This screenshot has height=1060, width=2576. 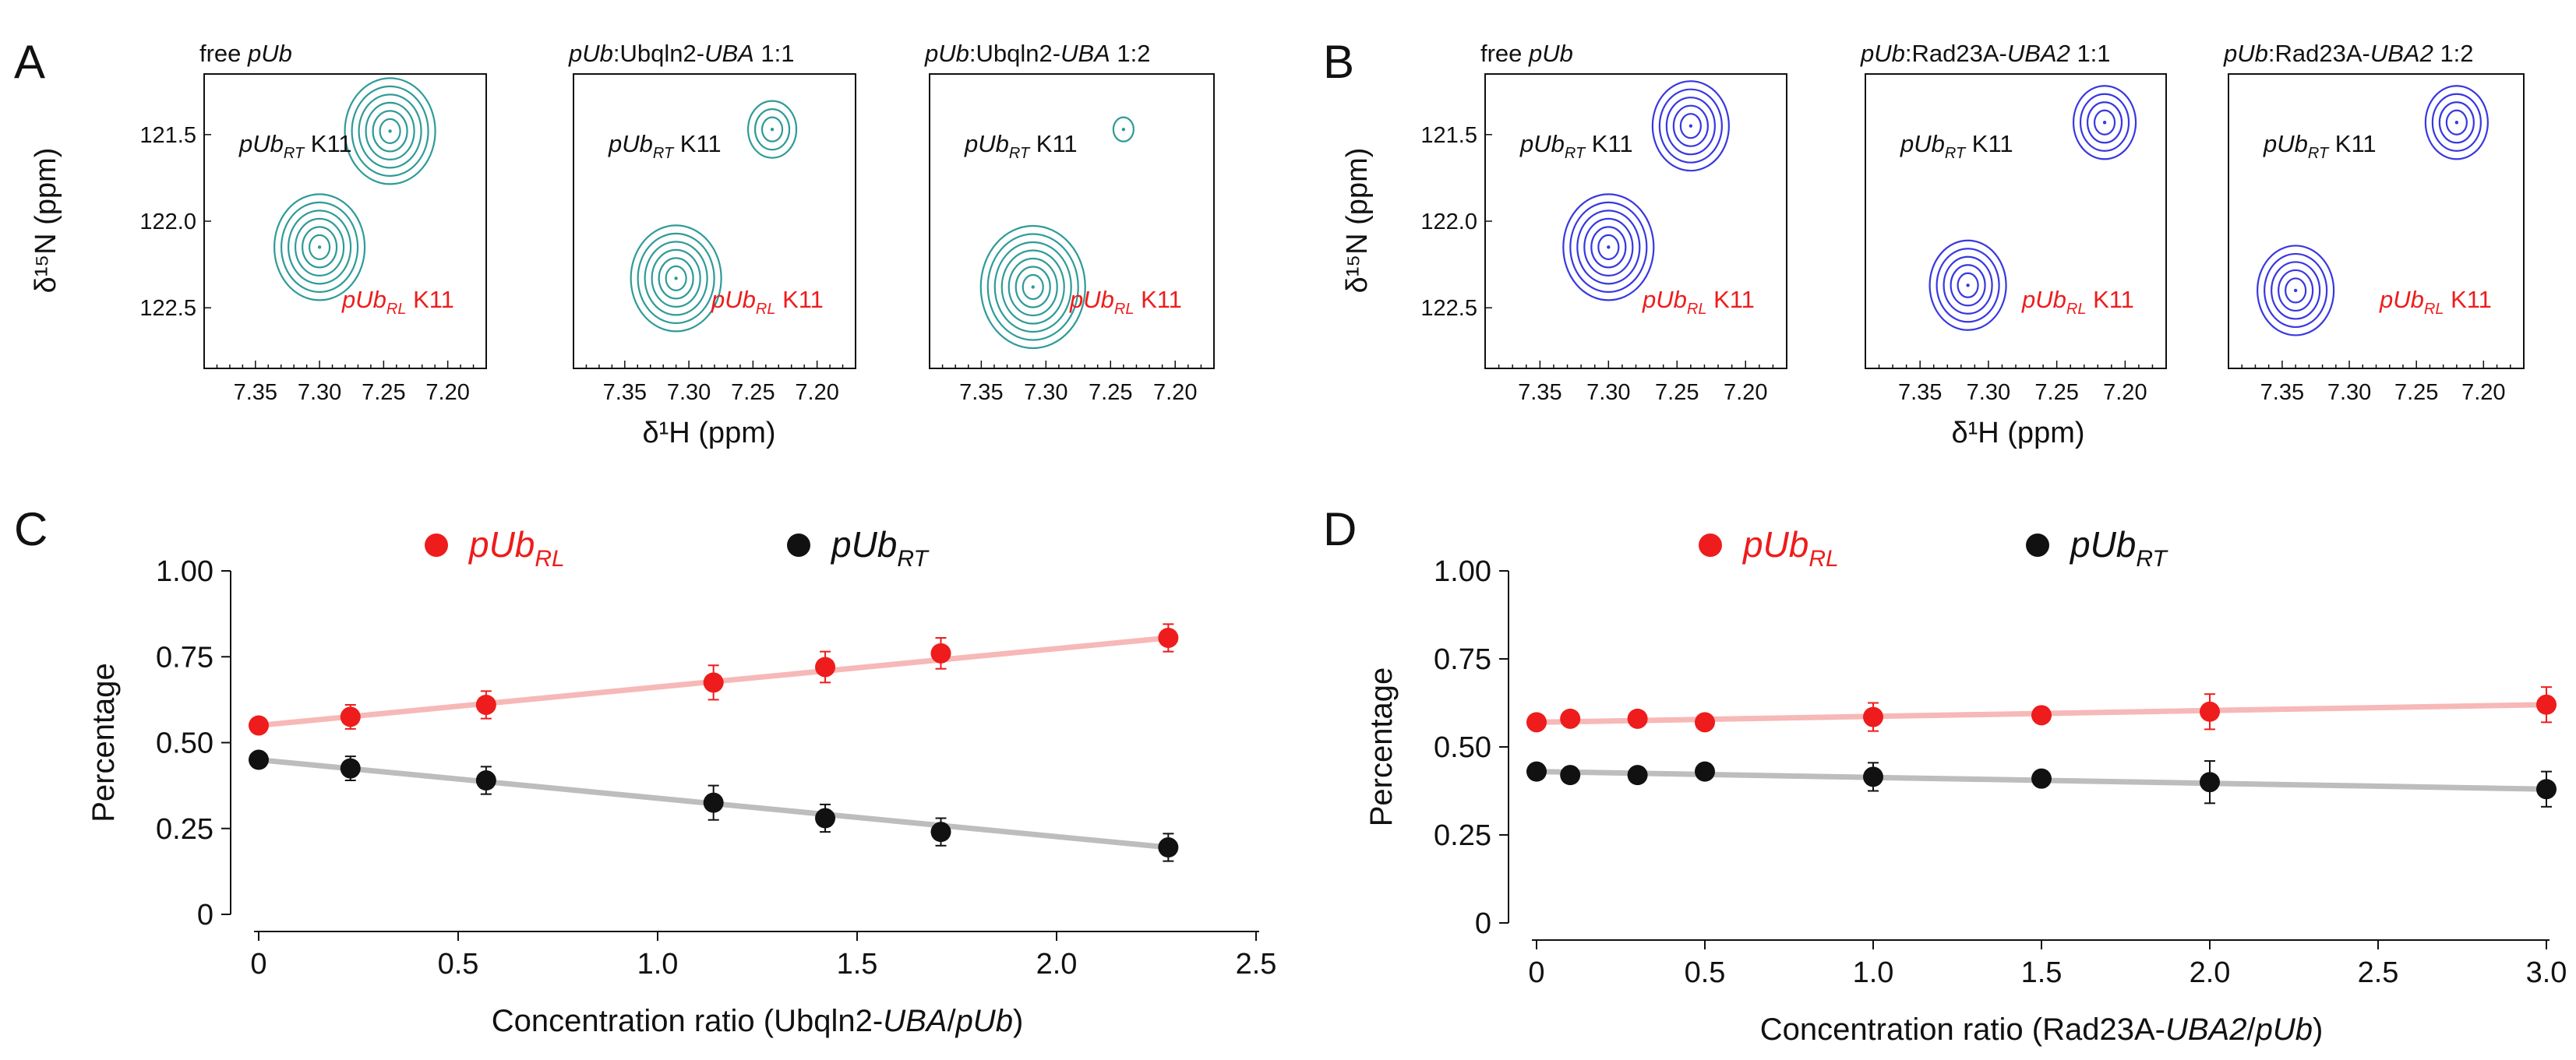 I want to click on x-tick-label: 1.0, so click(x=1873, y=972).